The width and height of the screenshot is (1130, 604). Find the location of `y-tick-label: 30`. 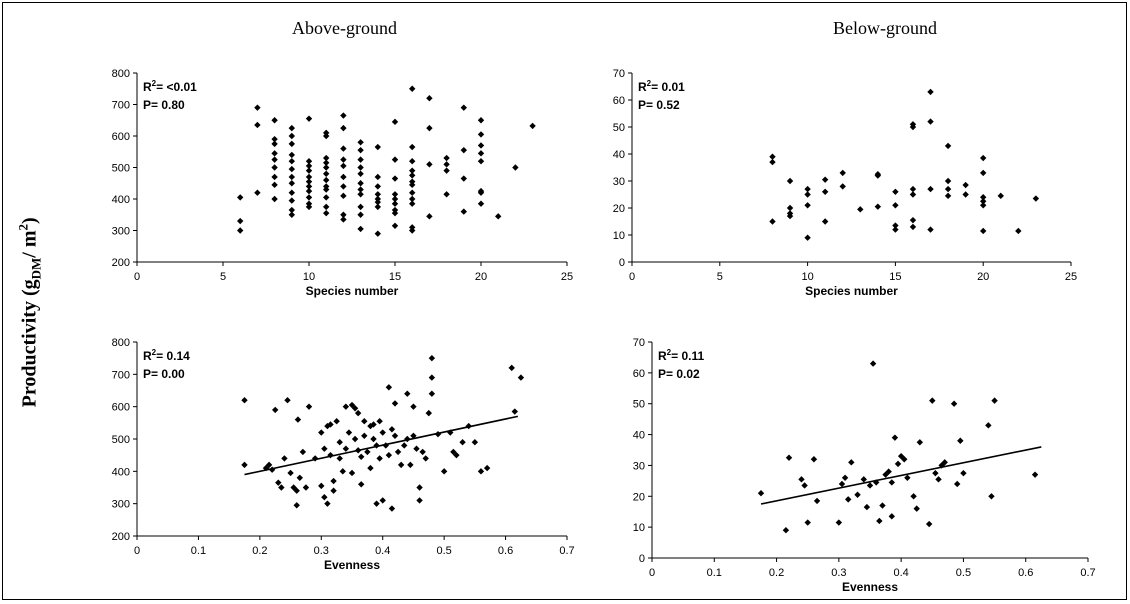

y-tick-label: 30 is located at coordinates (619, 182).